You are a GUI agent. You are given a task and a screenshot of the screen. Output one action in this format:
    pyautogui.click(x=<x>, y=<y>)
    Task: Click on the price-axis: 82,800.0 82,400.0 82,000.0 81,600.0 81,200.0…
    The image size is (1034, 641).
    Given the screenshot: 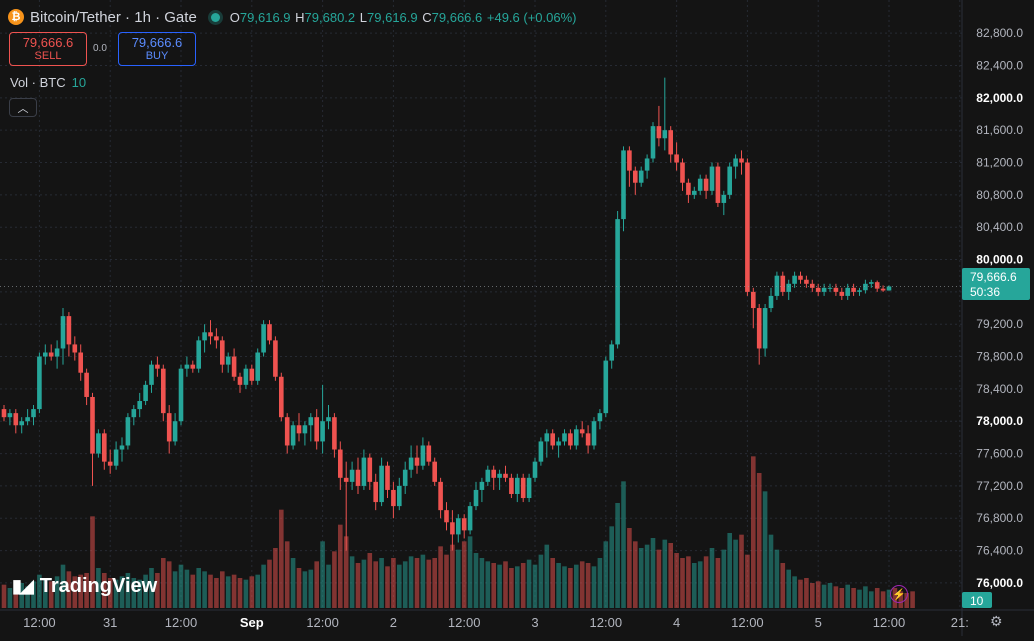 What is the action you would take?
    pyautogui.click(x=999, y=308)
    